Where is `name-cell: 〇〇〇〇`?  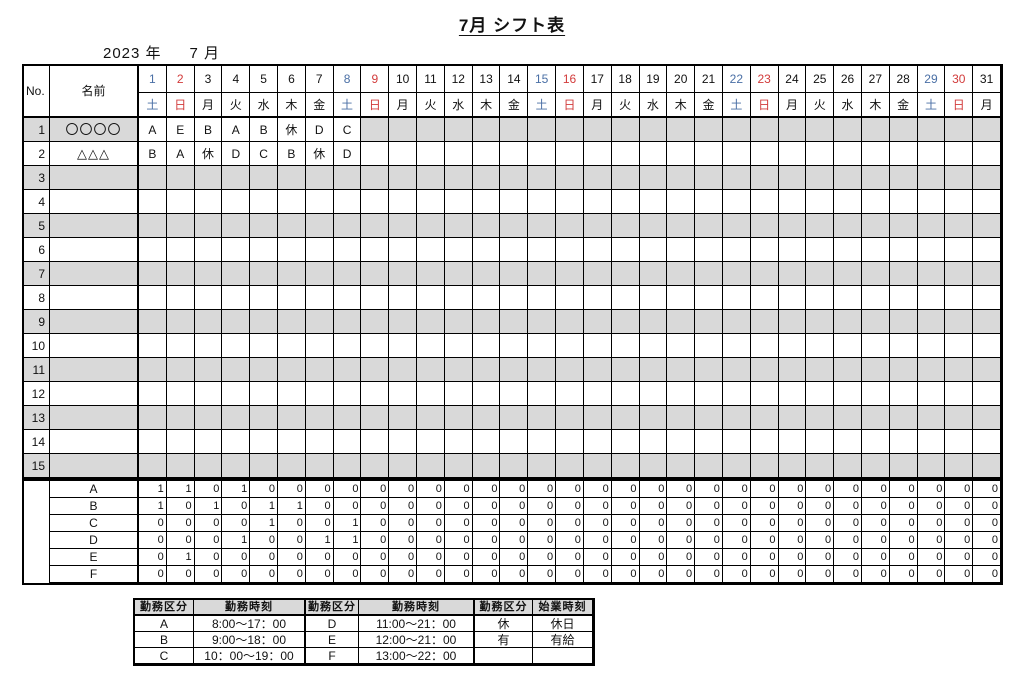
name-cell: 〇〇〇〇 is located at coordinates (94, 130).